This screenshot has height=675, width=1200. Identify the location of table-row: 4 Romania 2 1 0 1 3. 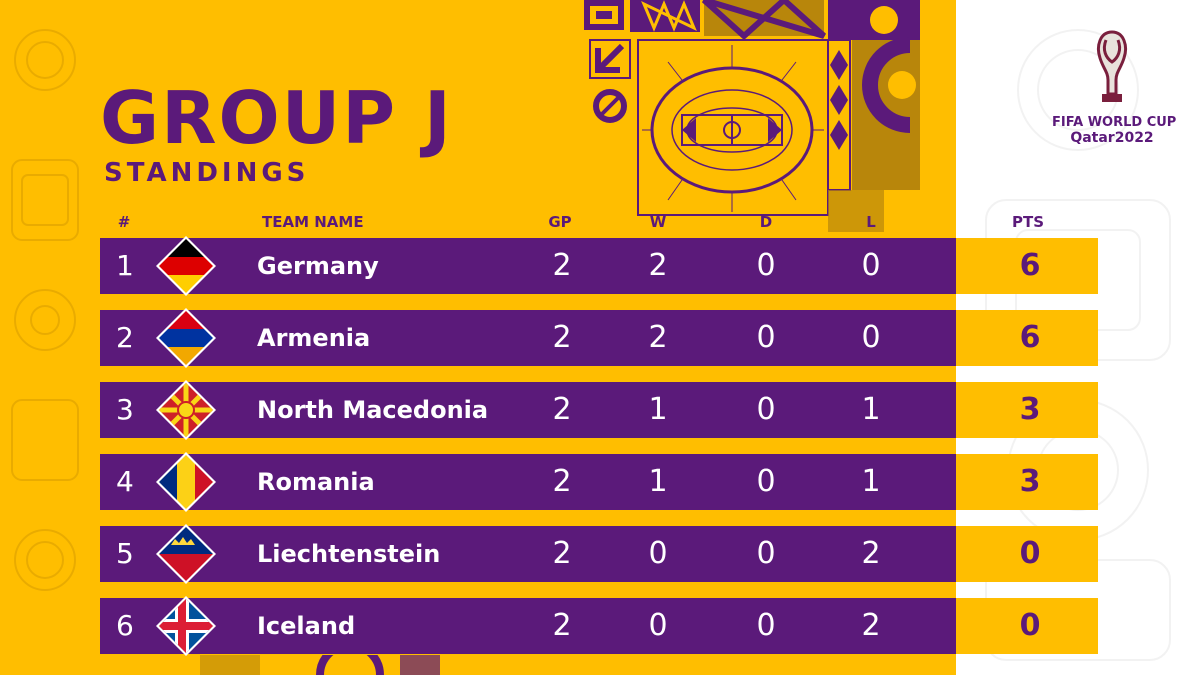
(599, 482).